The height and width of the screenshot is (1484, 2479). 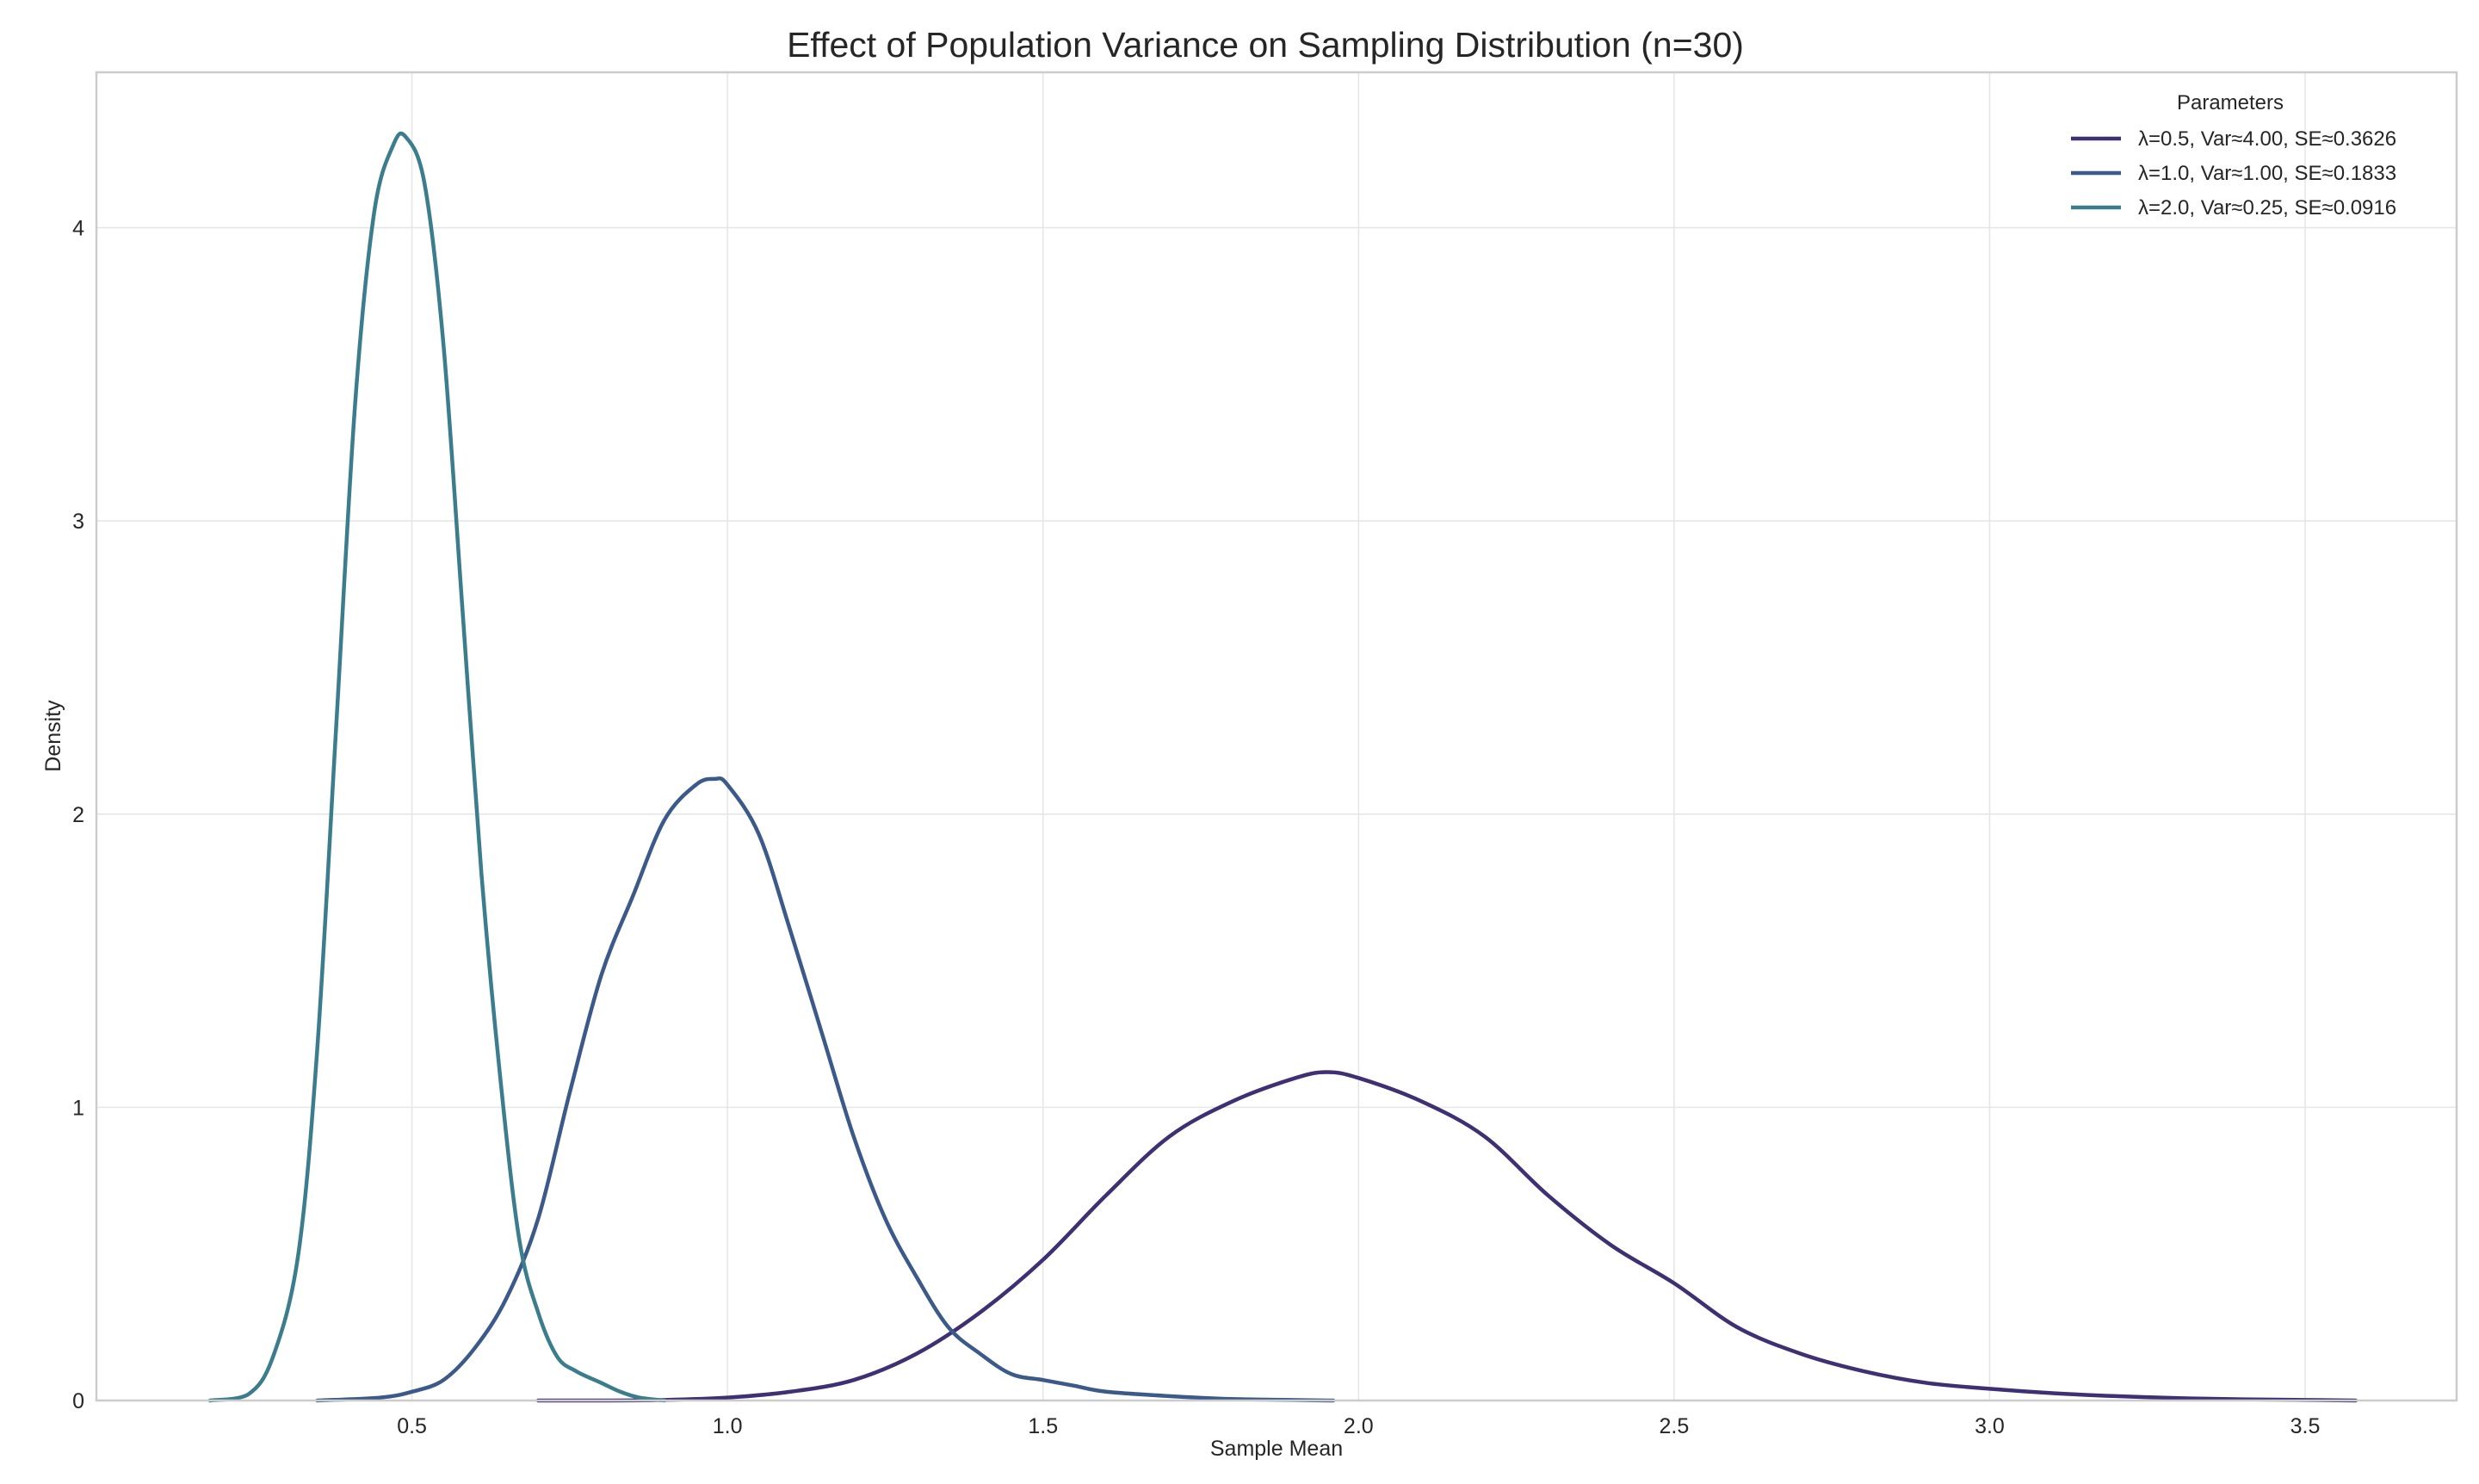 I want to click on y-tick-label: 0, so click(x=78, y=1401).